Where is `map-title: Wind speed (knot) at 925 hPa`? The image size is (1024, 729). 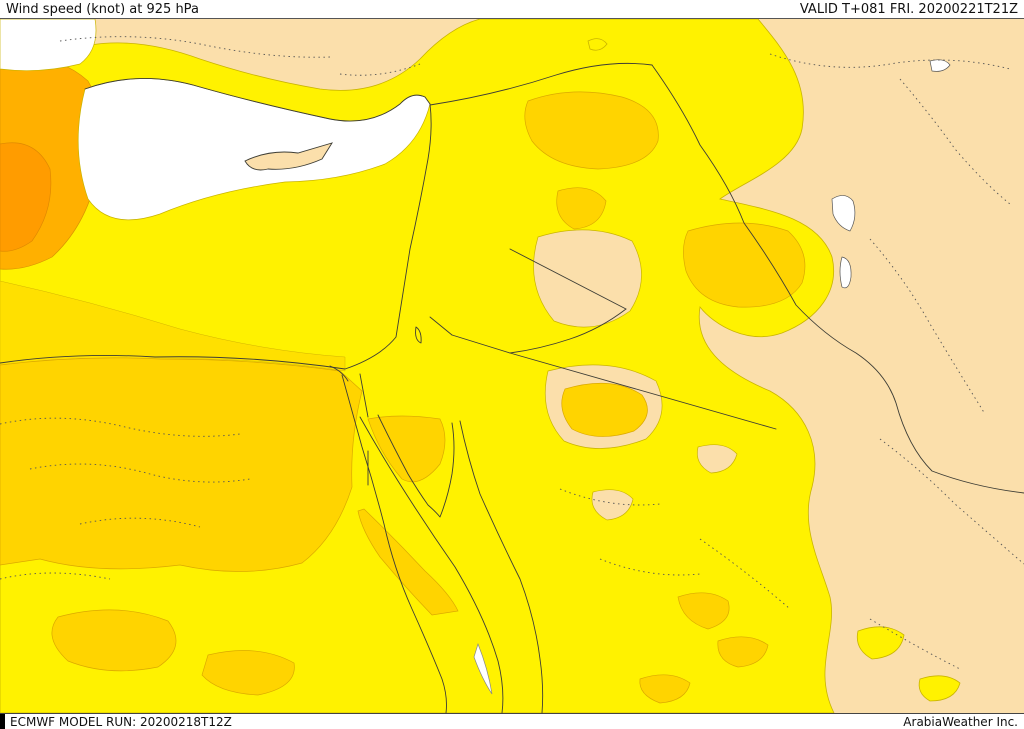 map-title: Wind speed (knot) at 925 hPa is located at coordinates (102, 9).